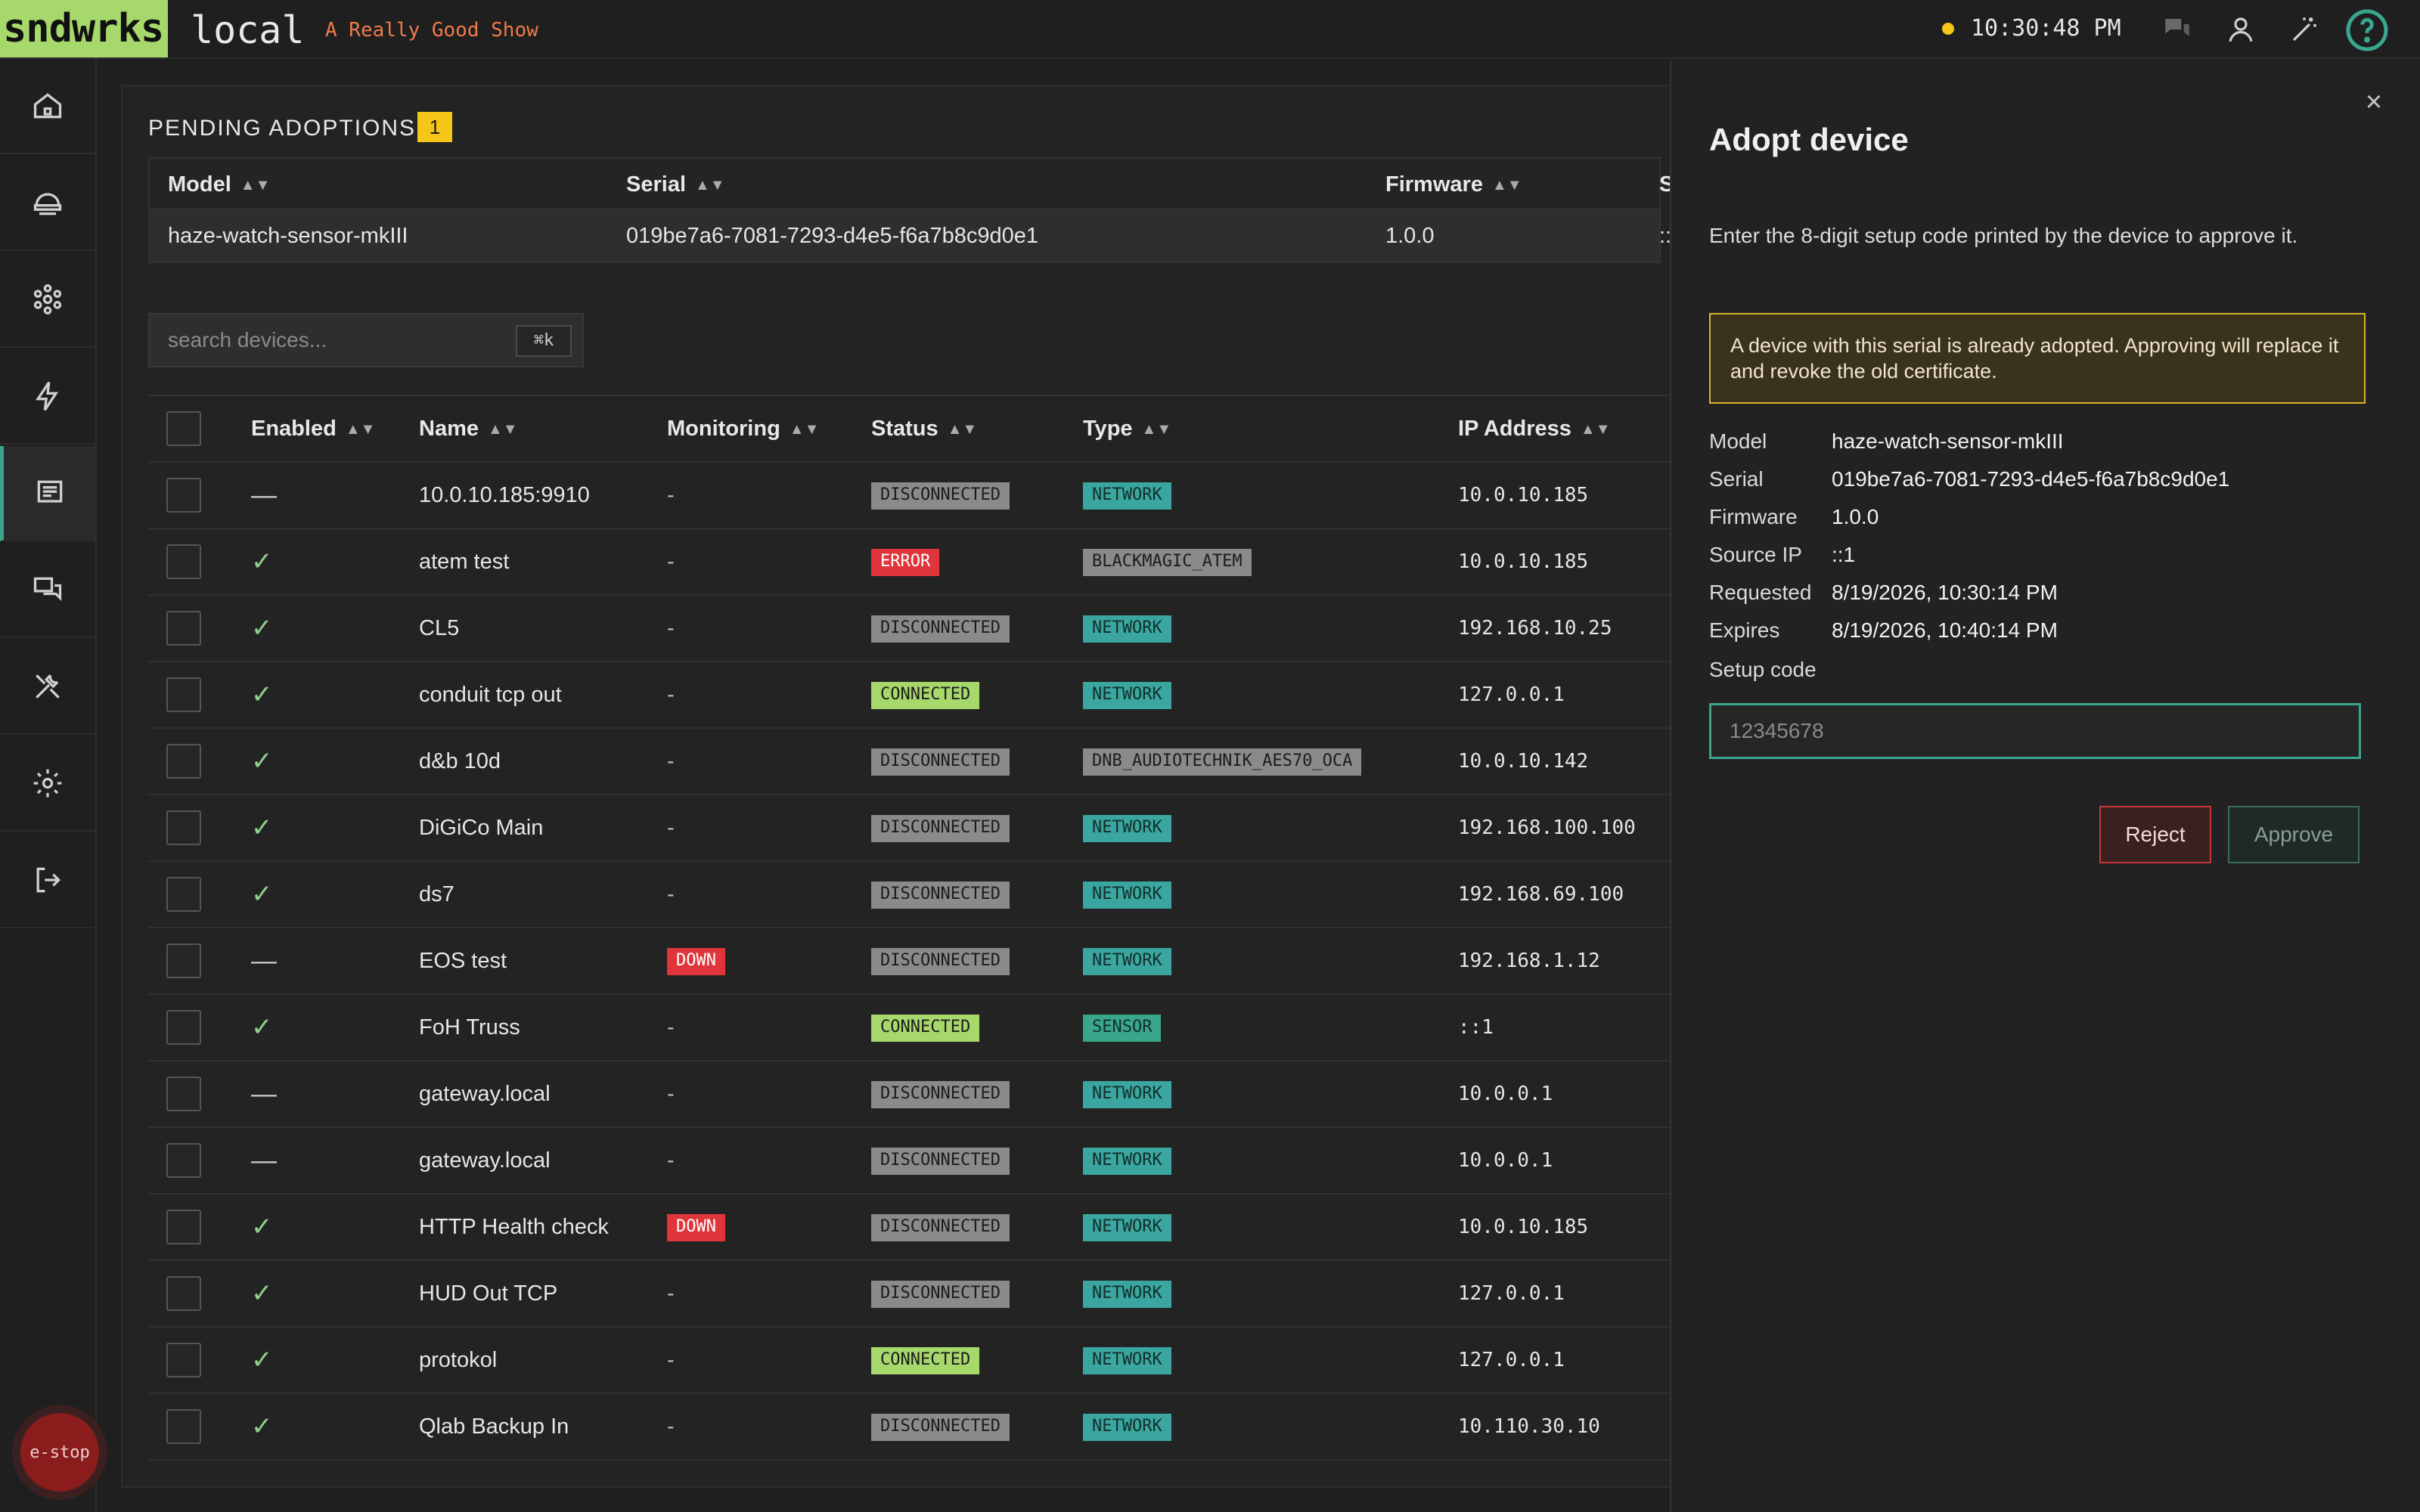 This screenshot has width=2420, height=1512. What do you see at coordinates (2367, 30) in the screenshot?
I see `help-icon` at bounding box center [2367, 30].